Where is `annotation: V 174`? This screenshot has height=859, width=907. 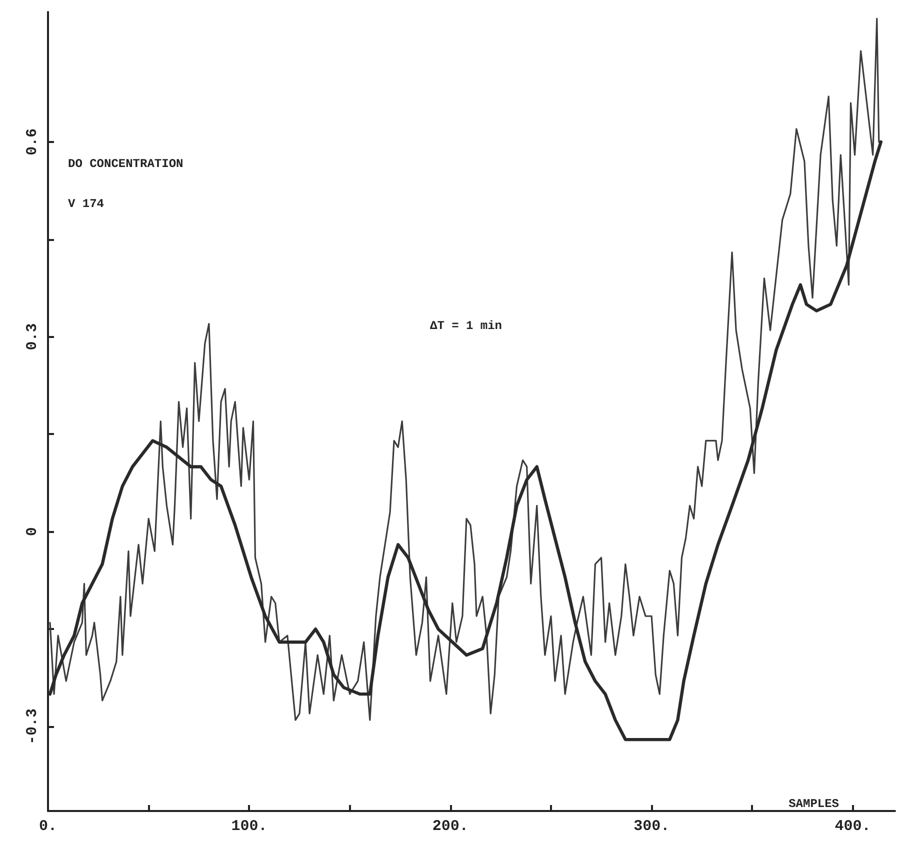 annotation: V 174 is located at coordinates (86, 204).